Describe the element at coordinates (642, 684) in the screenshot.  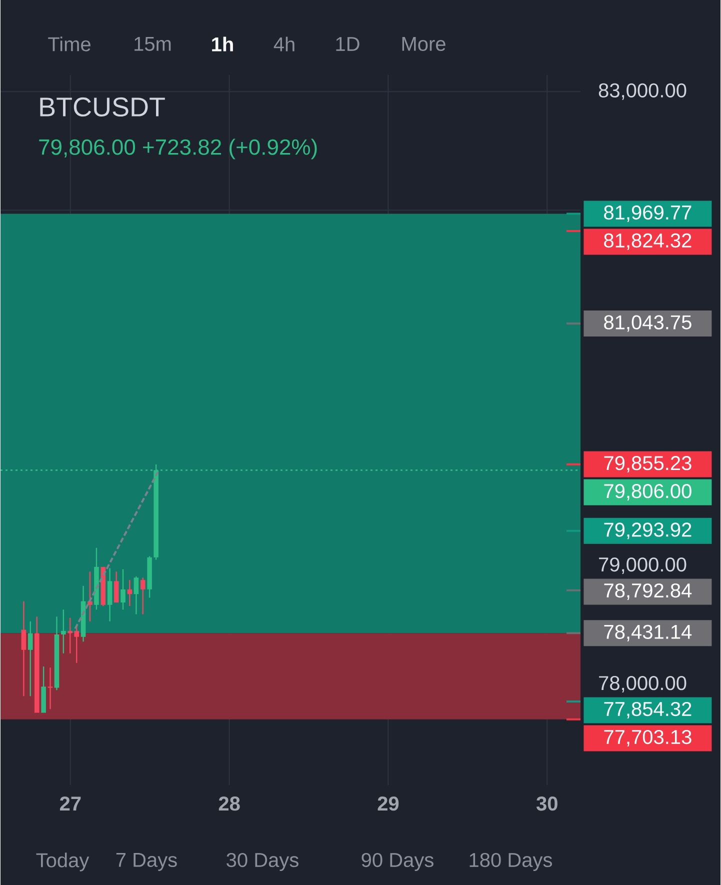
I see `y-tick-label: 78,000.00` at that location.